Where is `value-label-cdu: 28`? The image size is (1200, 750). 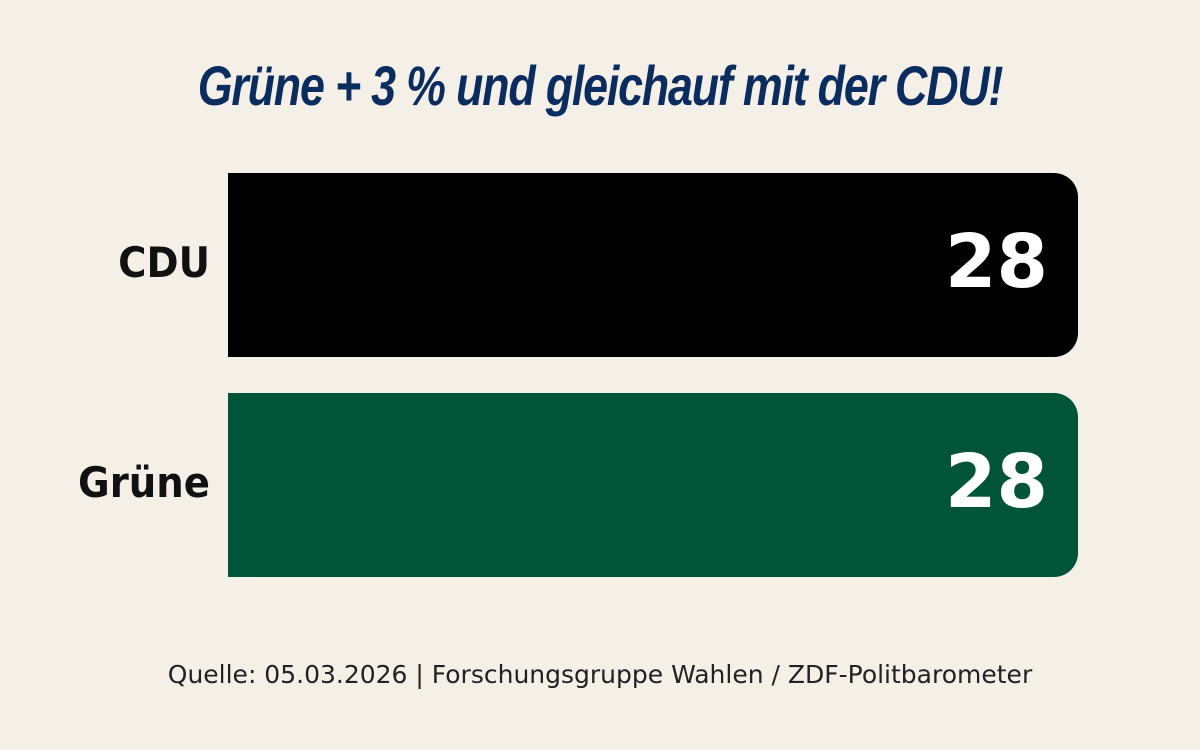
value-label-cdu: 28 is located at coordinates (996, 262).